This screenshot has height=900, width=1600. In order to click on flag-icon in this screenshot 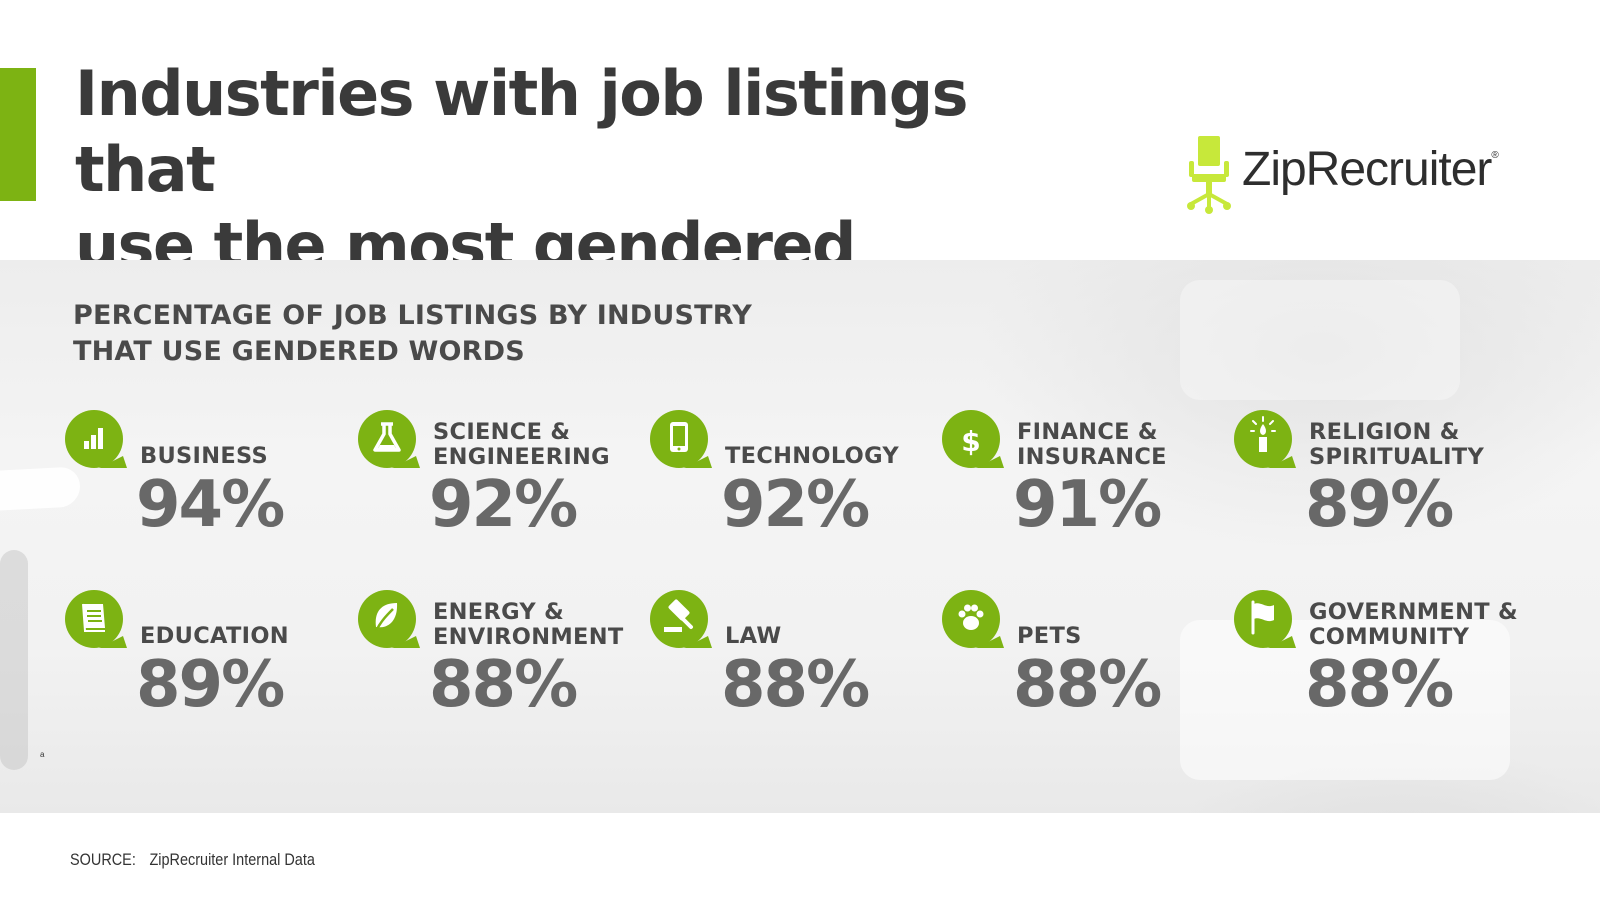, I will do `click(1265, 619)`.